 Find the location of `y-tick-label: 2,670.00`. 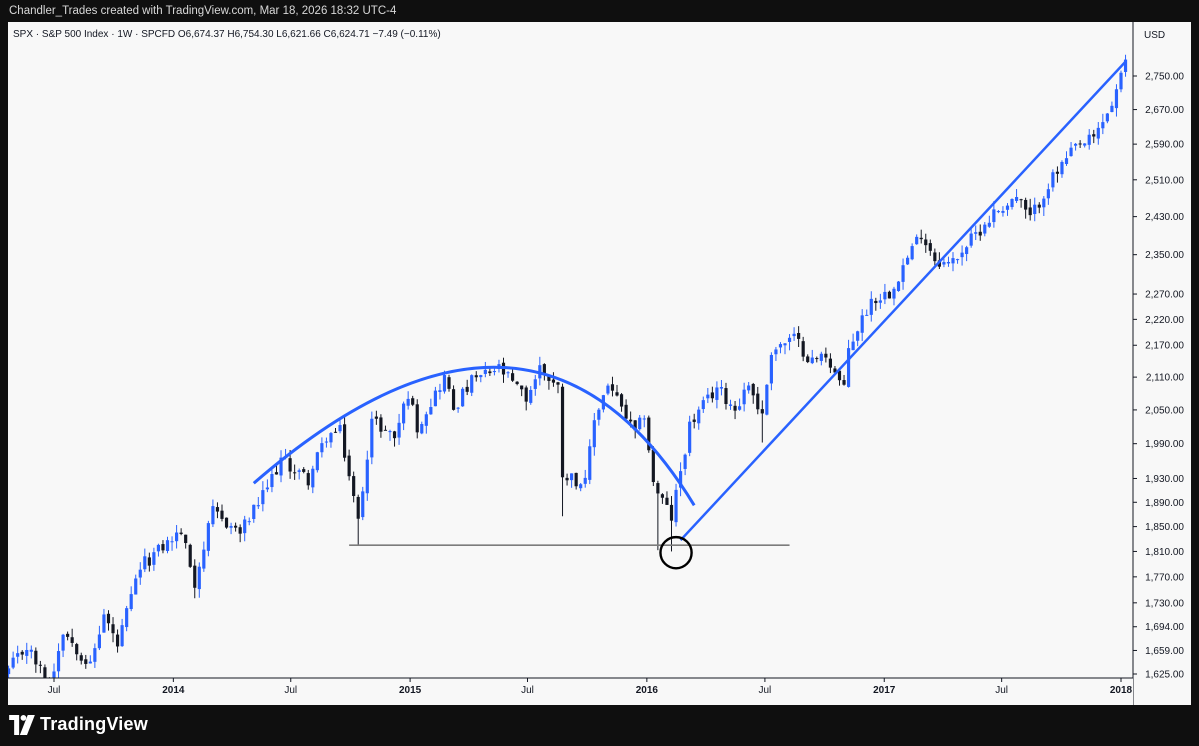

y-tick-label: 2,670.00 is located at coordinates (1164, 110).